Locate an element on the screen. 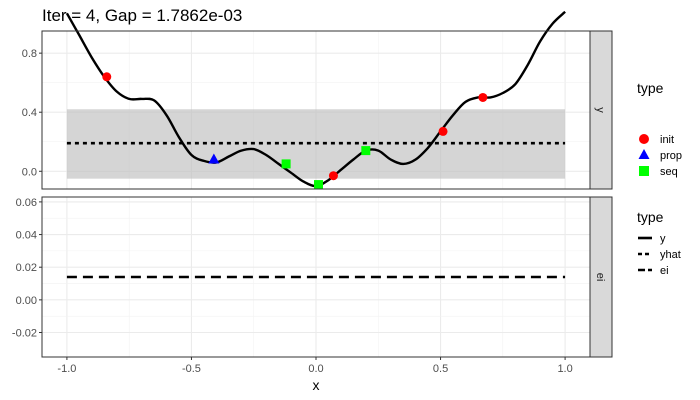 The image size is (700, 400). y-tick-label: -0.02 is located at coordinates (24, 334).